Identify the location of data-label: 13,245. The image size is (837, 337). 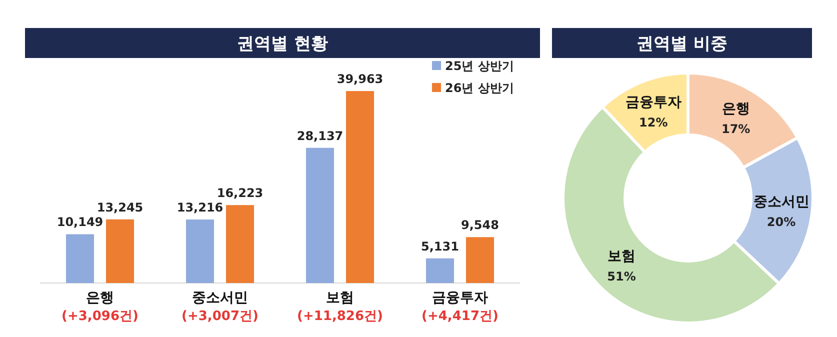
(120, 207).